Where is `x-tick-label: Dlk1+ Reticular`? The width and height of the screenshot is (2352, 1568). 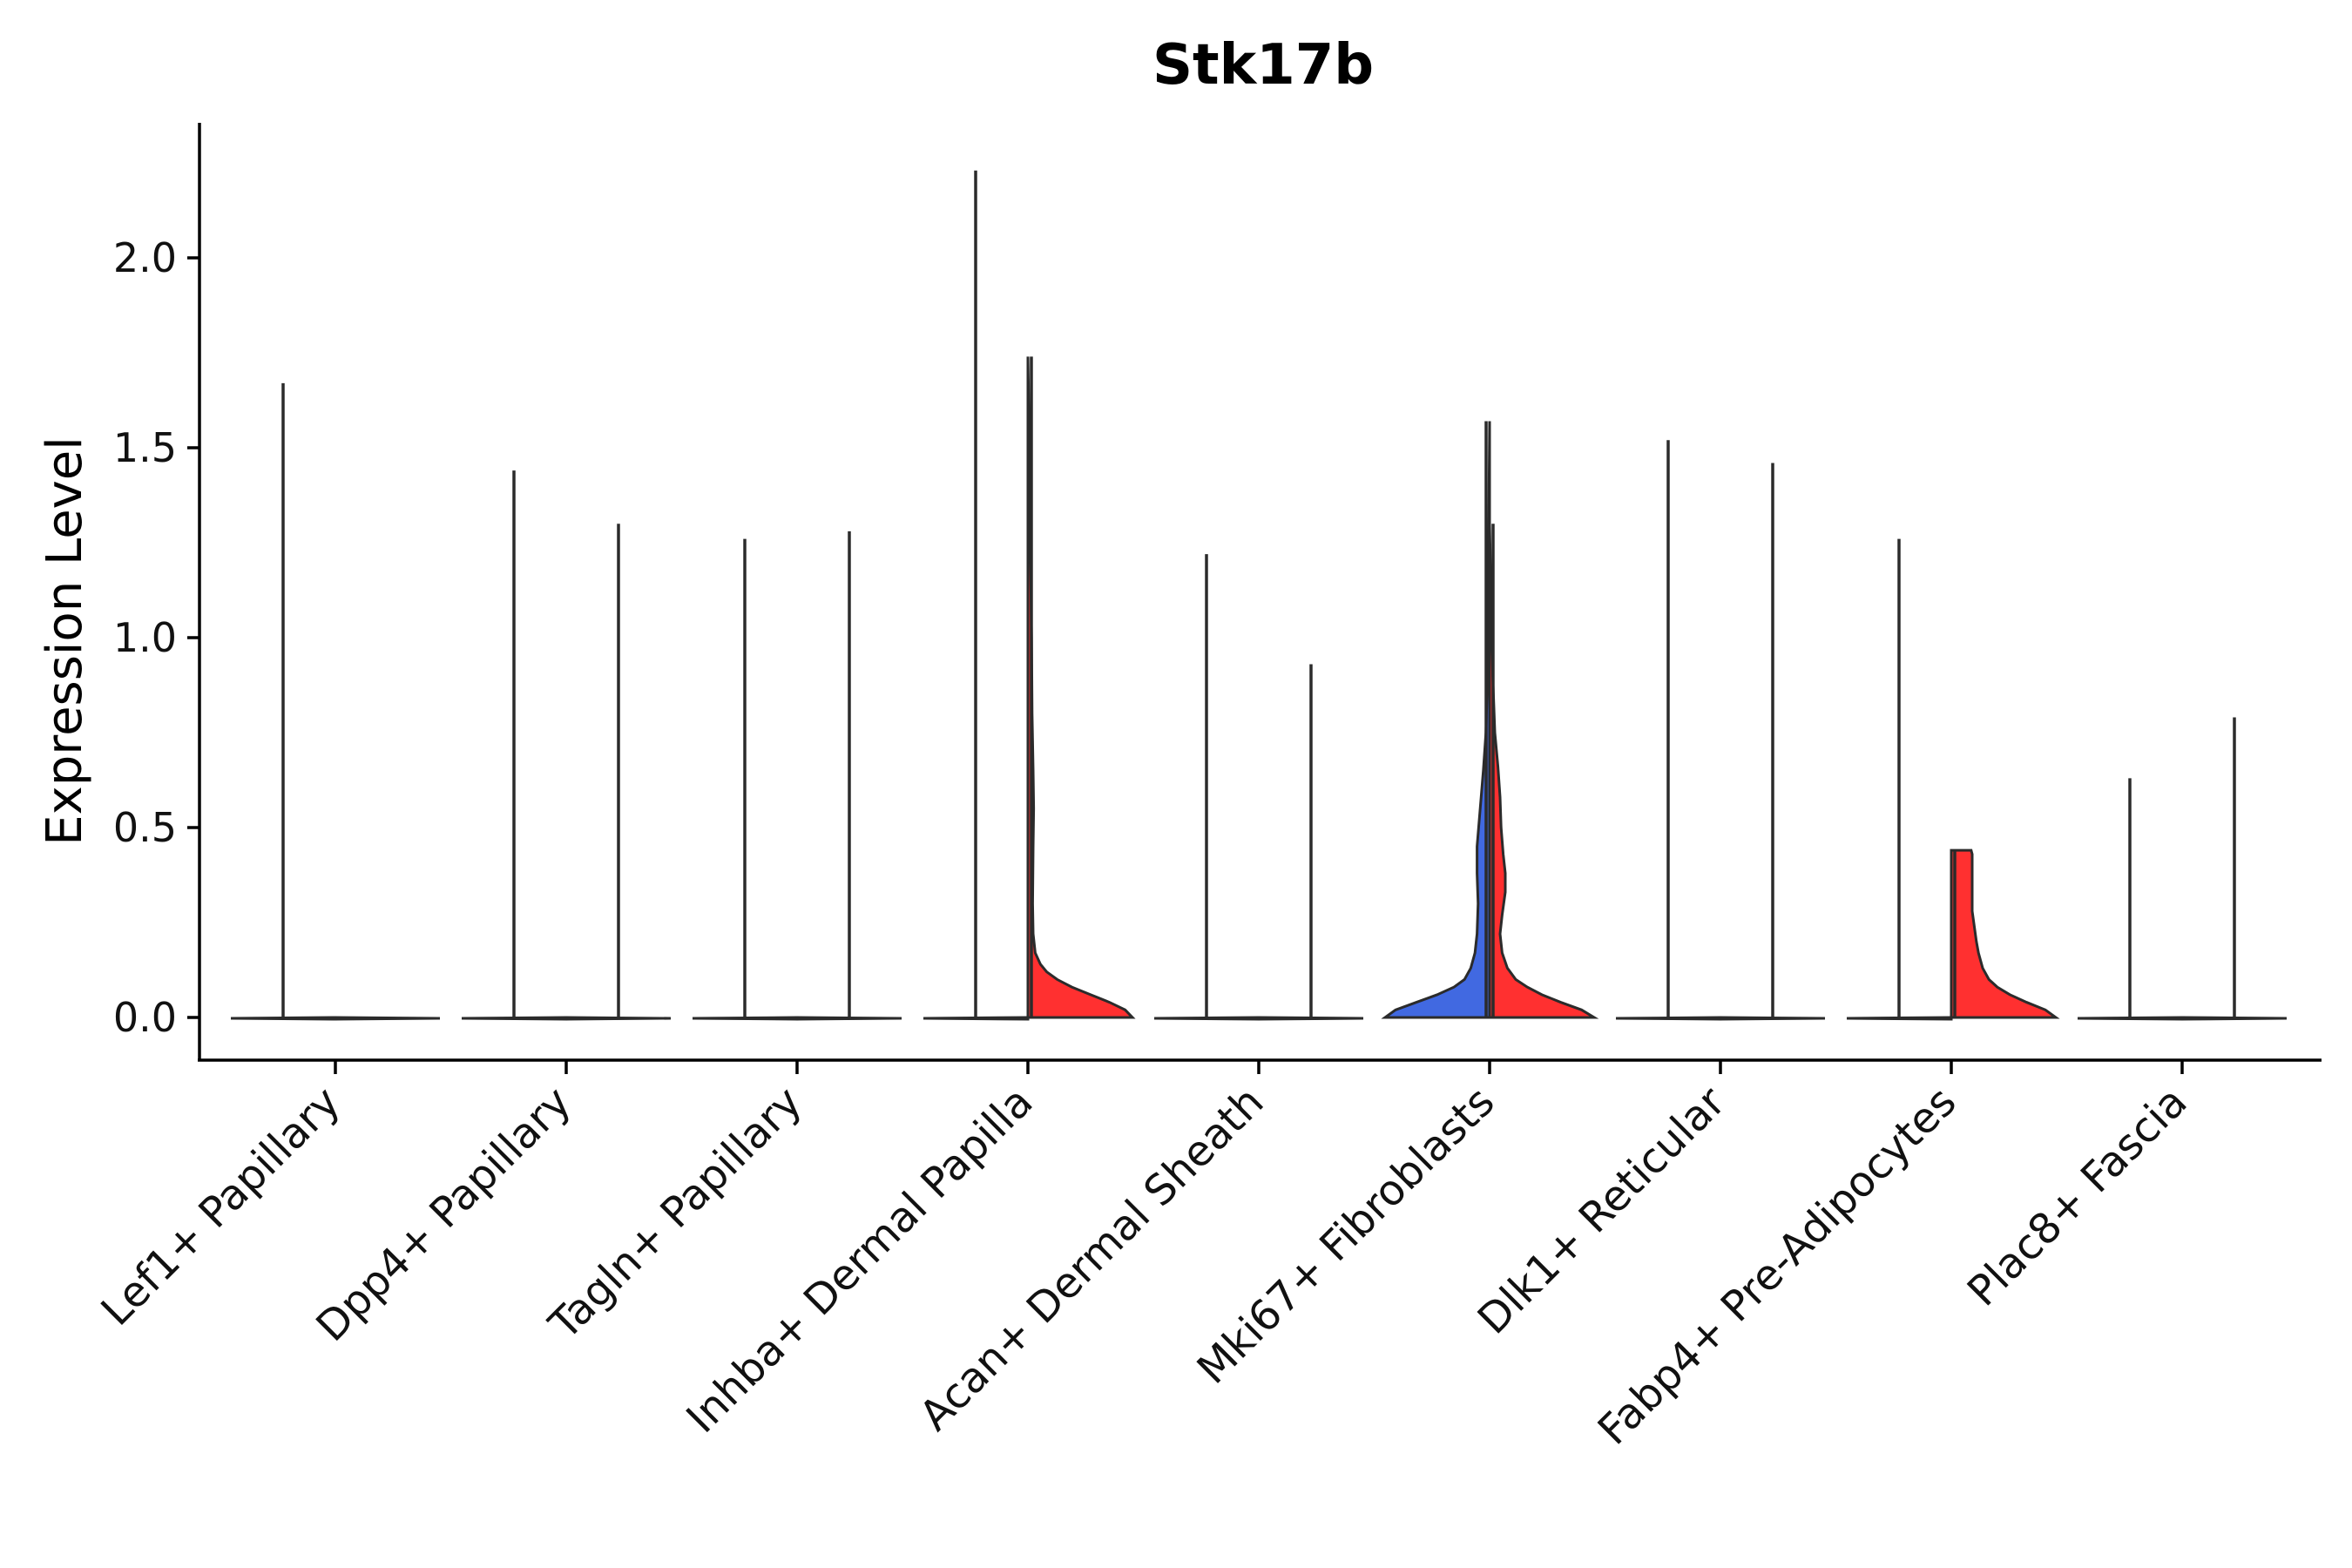
x-tick-label: Dlk1+ Reticular is located at coordinates (1602, 1211).